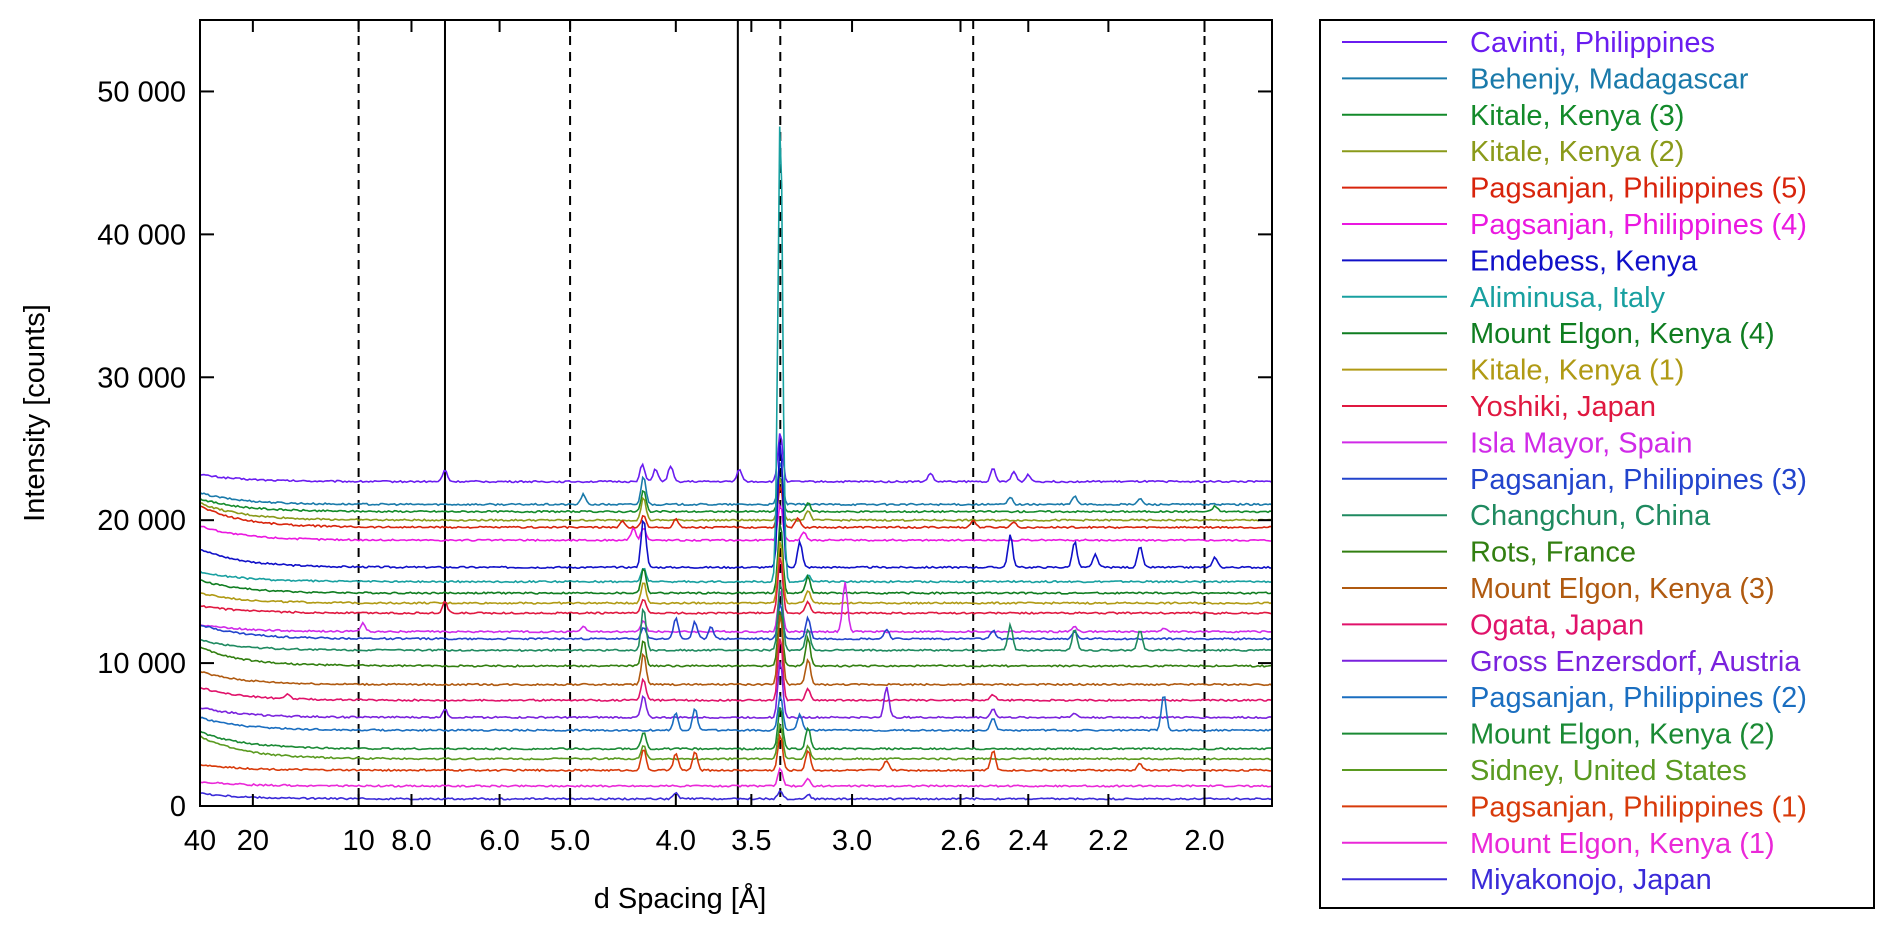 The height and width of the screenshot is (936, 1892). I want to click on x-axis-label: d Spacing [Å], so click(680, 898).